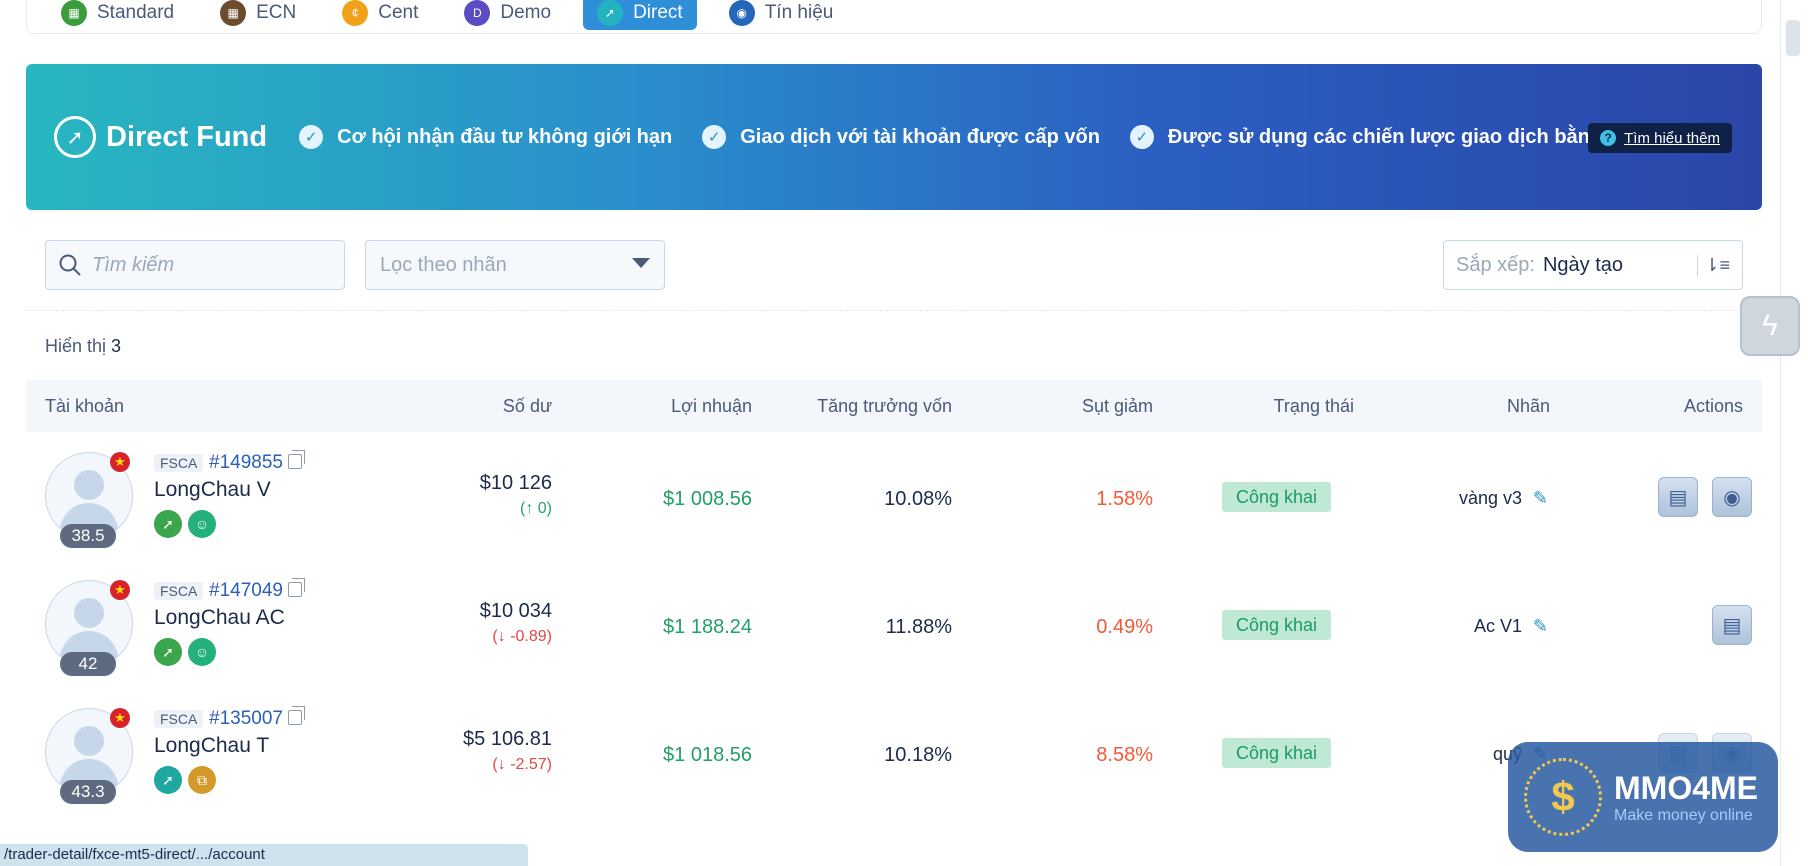 This screenshot has height=866, width=1808. What do you see at coordinates (212, 489) in the screenshot?
I see `account-name: LongChau V` at bounding box center [212, 489].